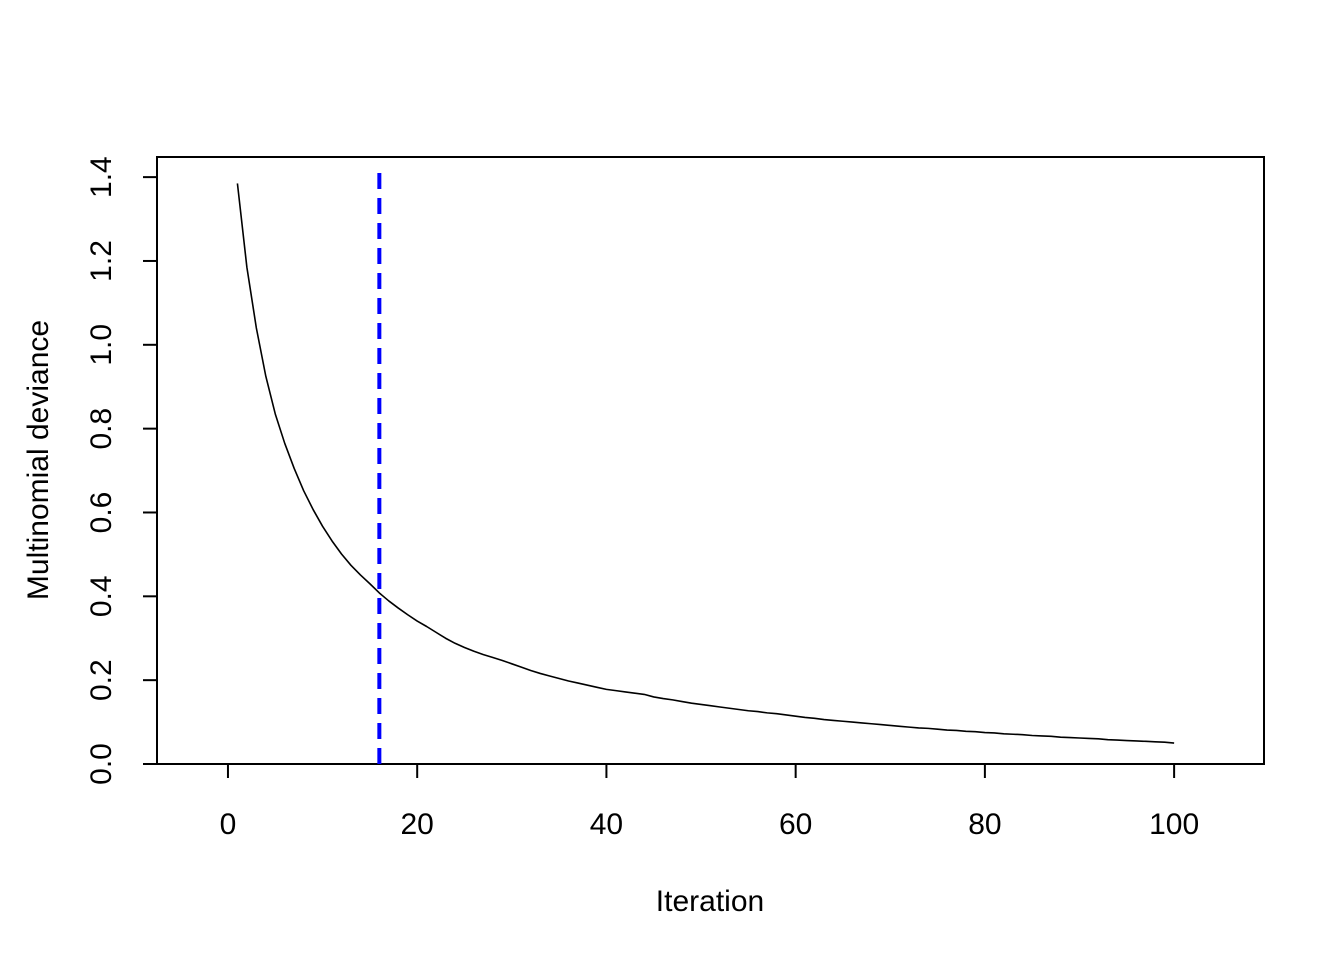 The height and width of the screenshot is (960, 1344). What do you see at coordinates (710, 901) in the screenshot?
I see `x-axis-title: Iteration` at bounding box center [710, 901].